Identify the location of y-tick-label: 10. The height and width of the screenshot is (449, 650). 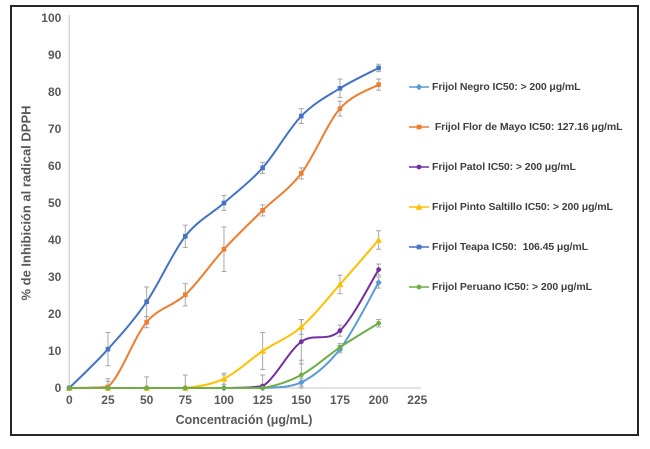
(55, 351).